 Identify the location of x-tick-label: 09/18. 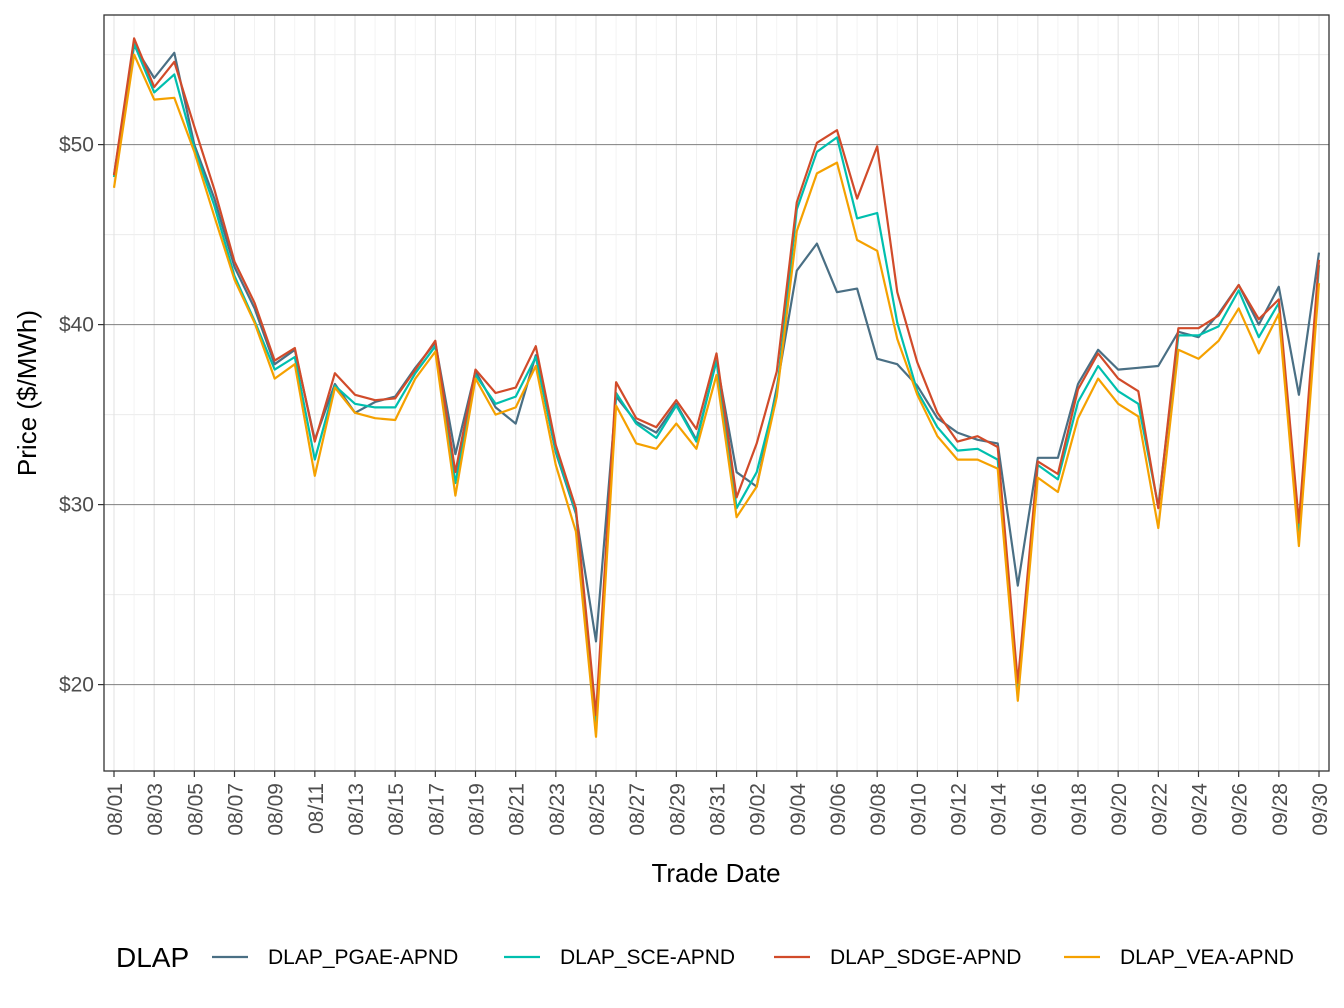
(1079, 809).